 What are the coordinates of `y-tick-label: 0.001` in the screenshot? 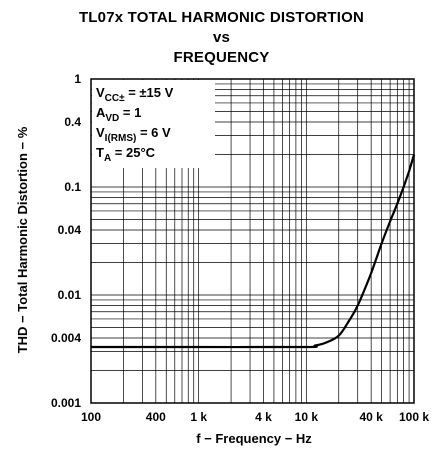 It's located at (66, 403).